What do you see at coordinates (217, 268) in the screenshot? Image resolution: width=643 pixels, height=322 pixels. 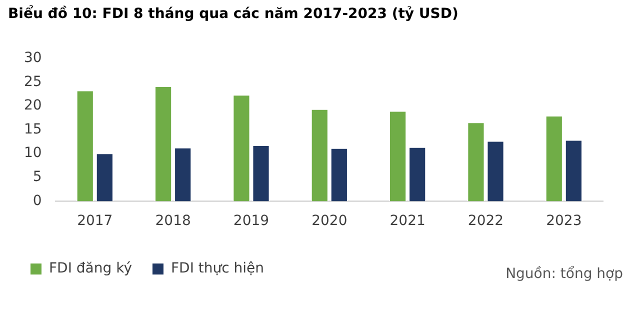 I see `legend-label: FDI thực hiện` at bounding box center [217, 268].